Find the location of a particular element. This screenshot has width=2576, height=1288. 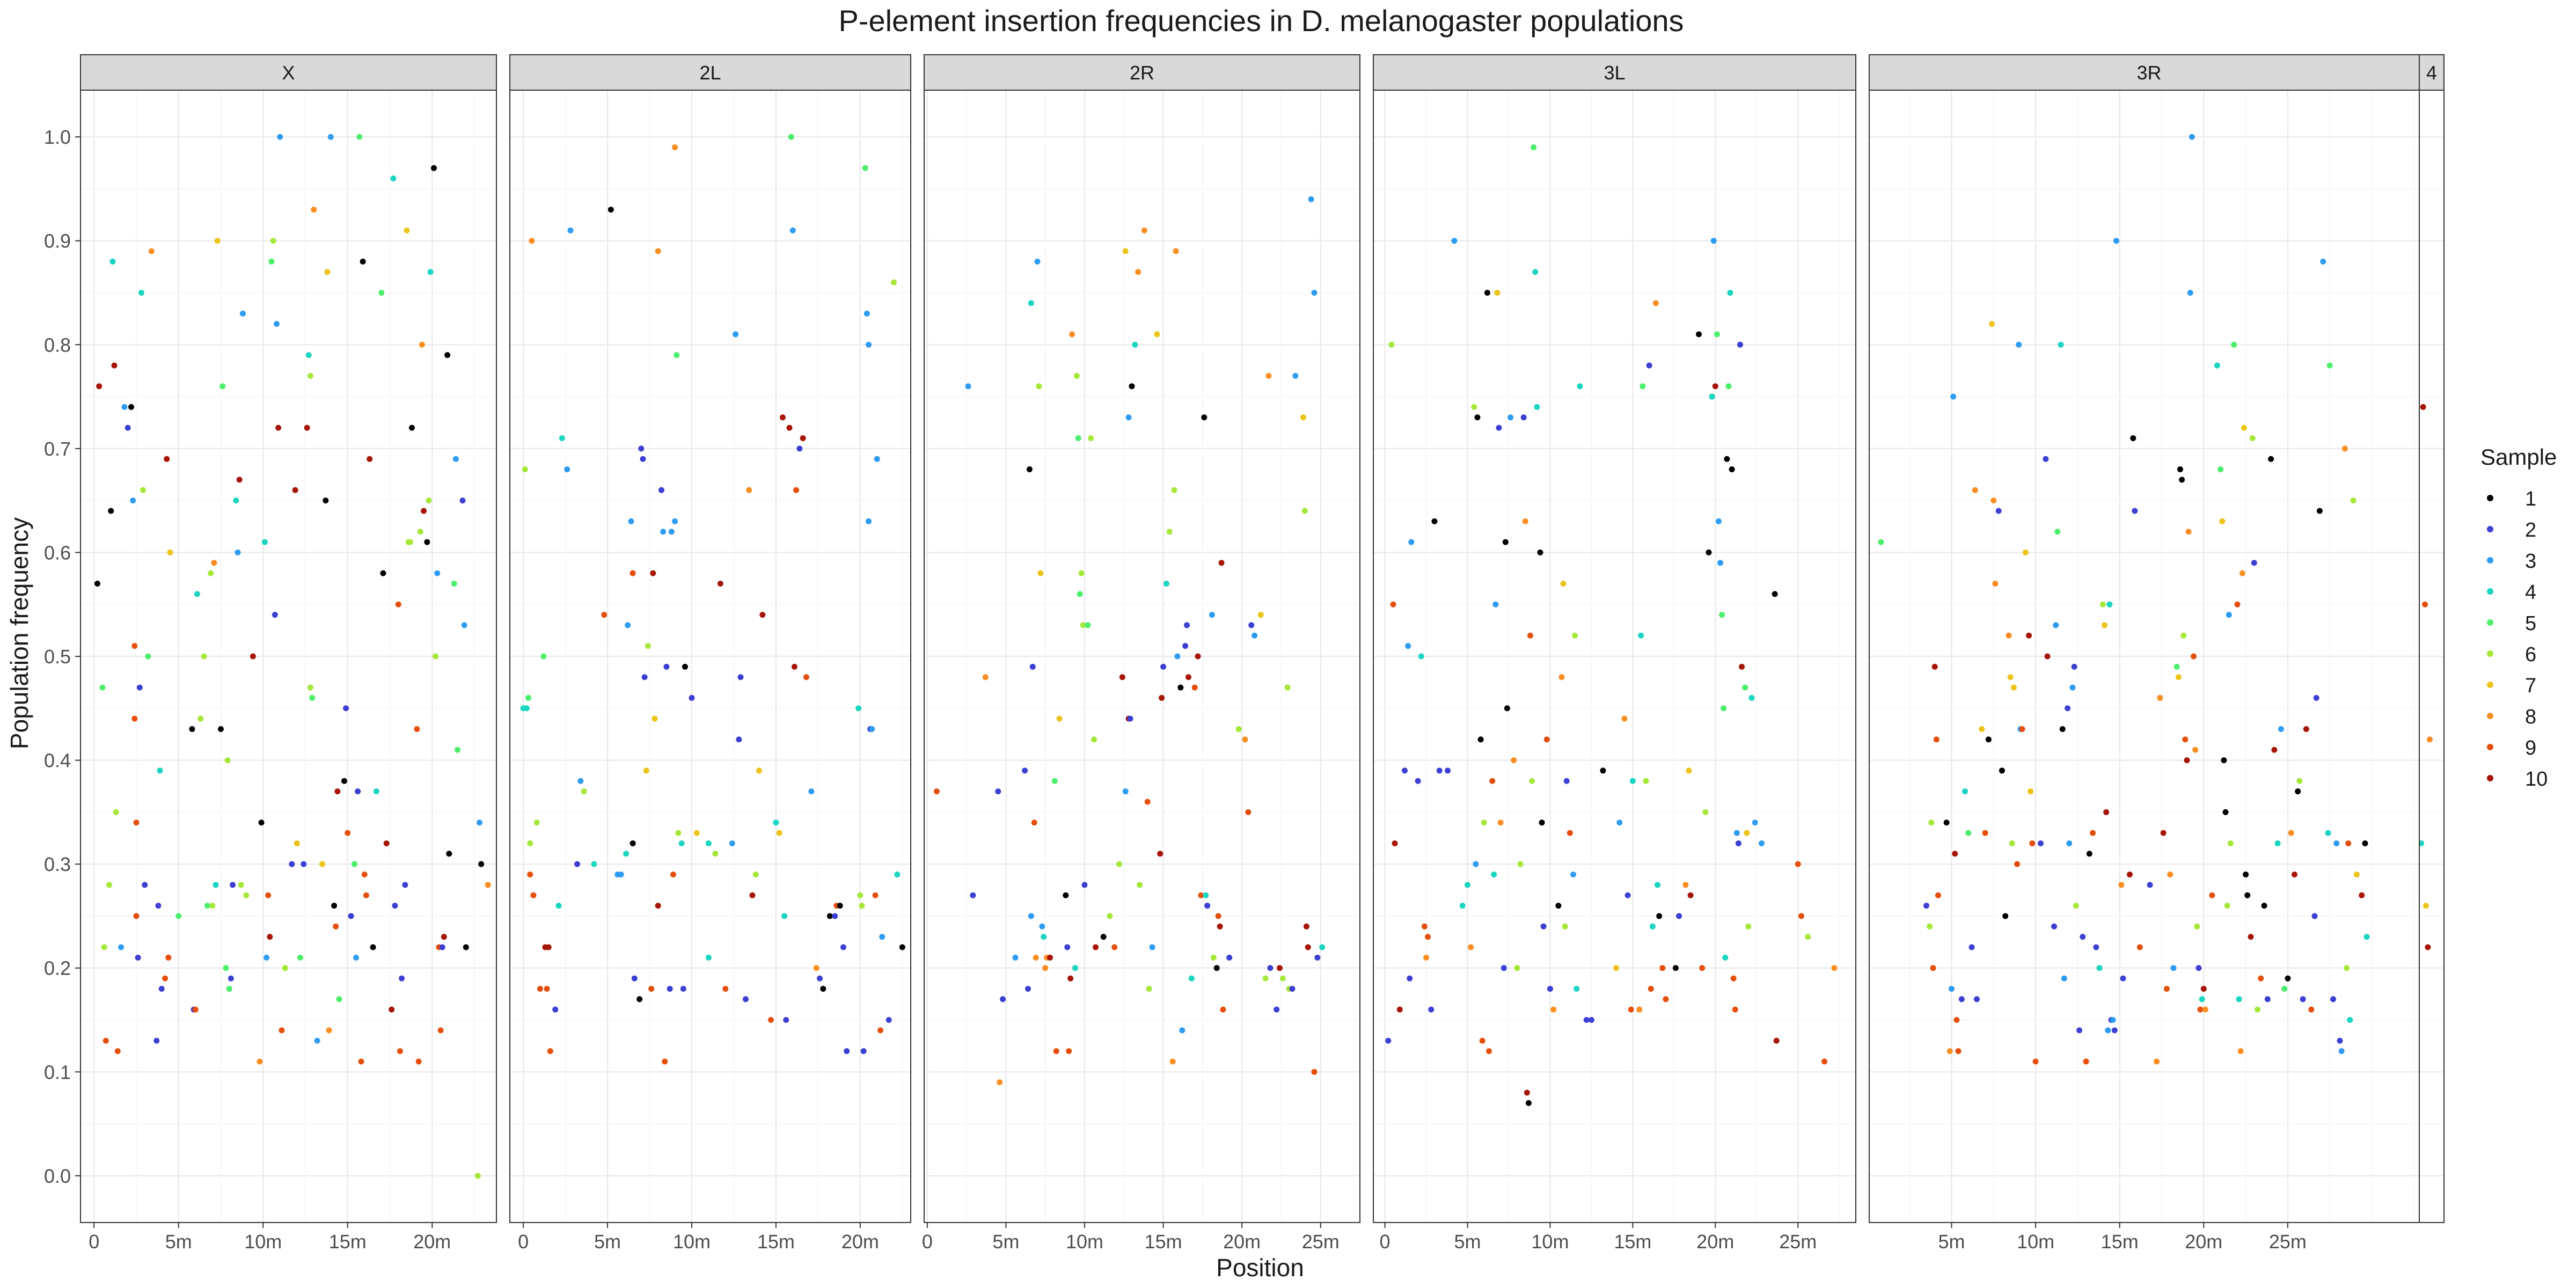

x-tick-label: 25m is located at coordinates (1321, 1242).